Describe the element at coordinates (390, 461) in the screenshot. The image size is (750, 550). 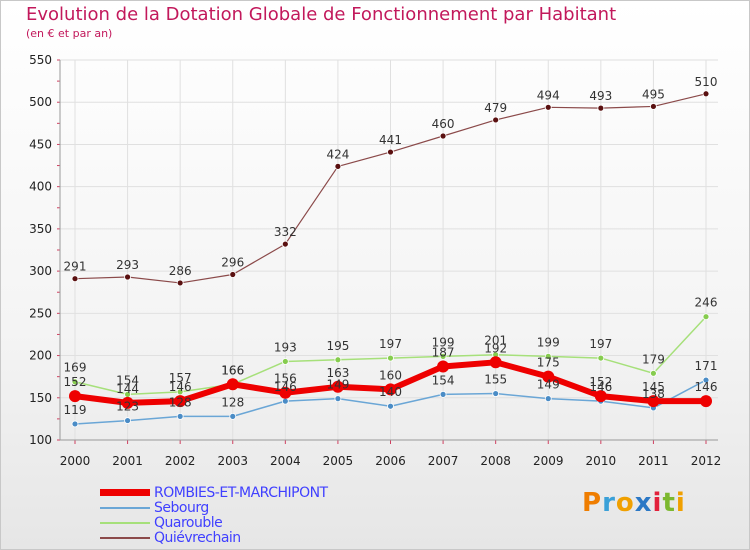
I see `x-tick-label: 2006` at that location.